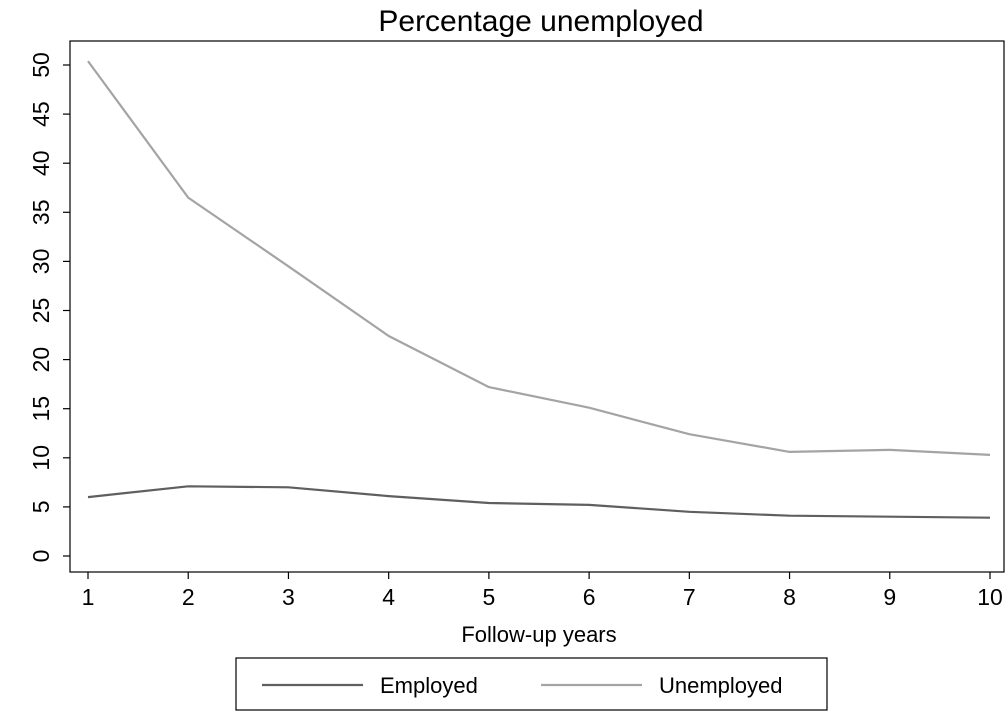 The image size is (1005, 711). I want to click on x-axis-title: Follow-up years, so click(538, 634).